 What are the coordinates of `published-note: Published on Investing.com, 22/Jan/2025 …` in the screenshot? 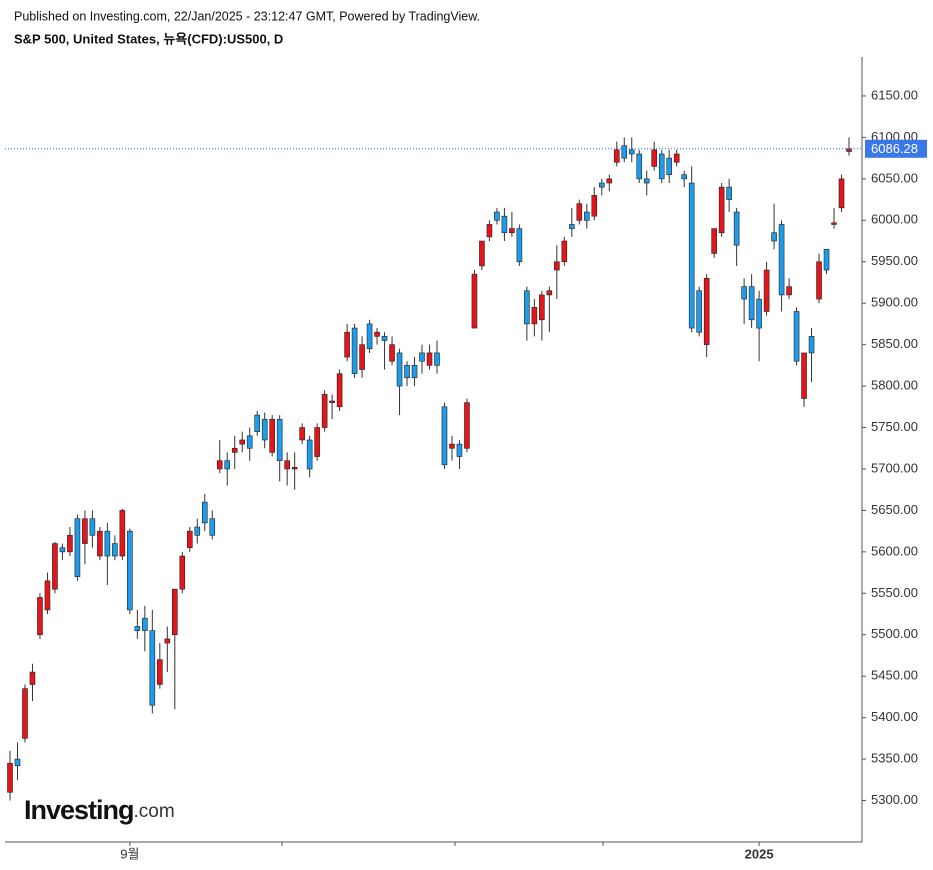 It's located at (247, 16).